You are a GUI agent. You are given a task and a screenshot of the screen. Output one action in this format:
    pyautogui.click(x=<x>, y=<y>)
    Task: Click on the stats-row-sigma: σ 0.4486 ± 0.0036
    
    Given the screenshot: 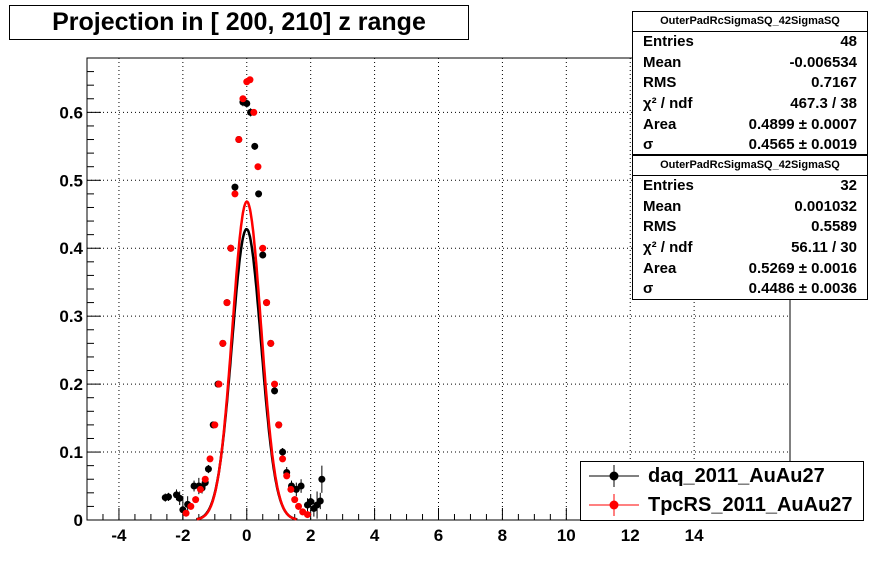 What is the action you would take?
    pyautogui.click(x=750, y=289)
    